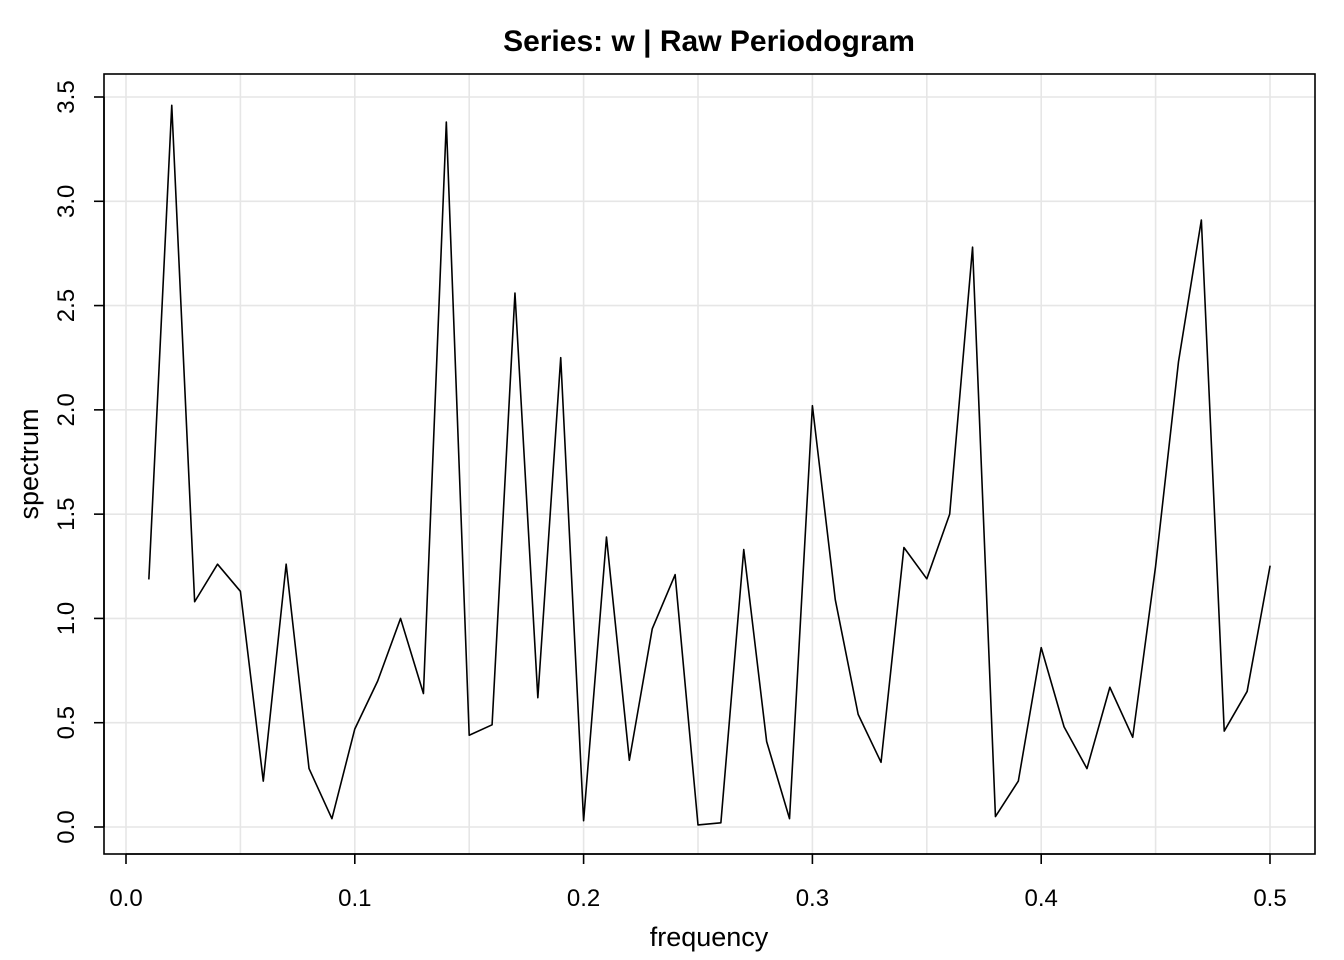  Describe the element at coordinates (66, 305) in the screenshot. I see `y-tick-label: 2.5` at that location.